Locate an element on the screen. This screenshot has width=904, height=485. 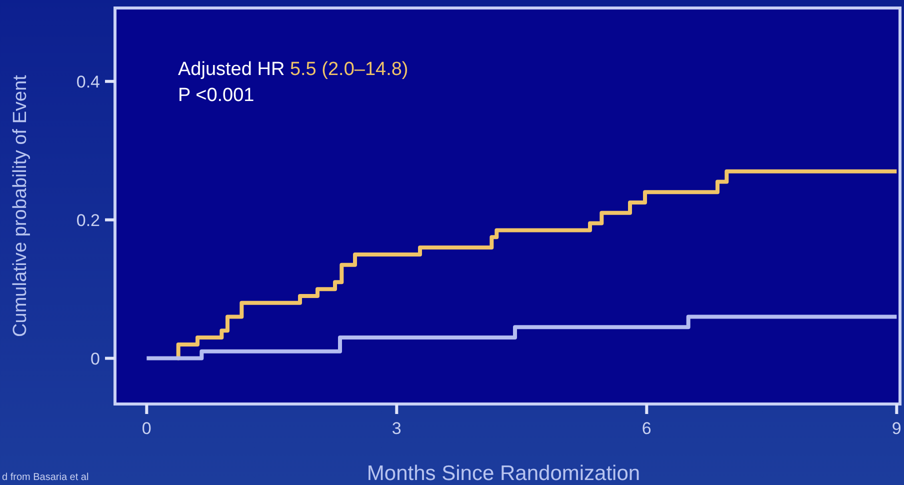
y-tick-label: 0.4 is located at coordinates (88, 82).